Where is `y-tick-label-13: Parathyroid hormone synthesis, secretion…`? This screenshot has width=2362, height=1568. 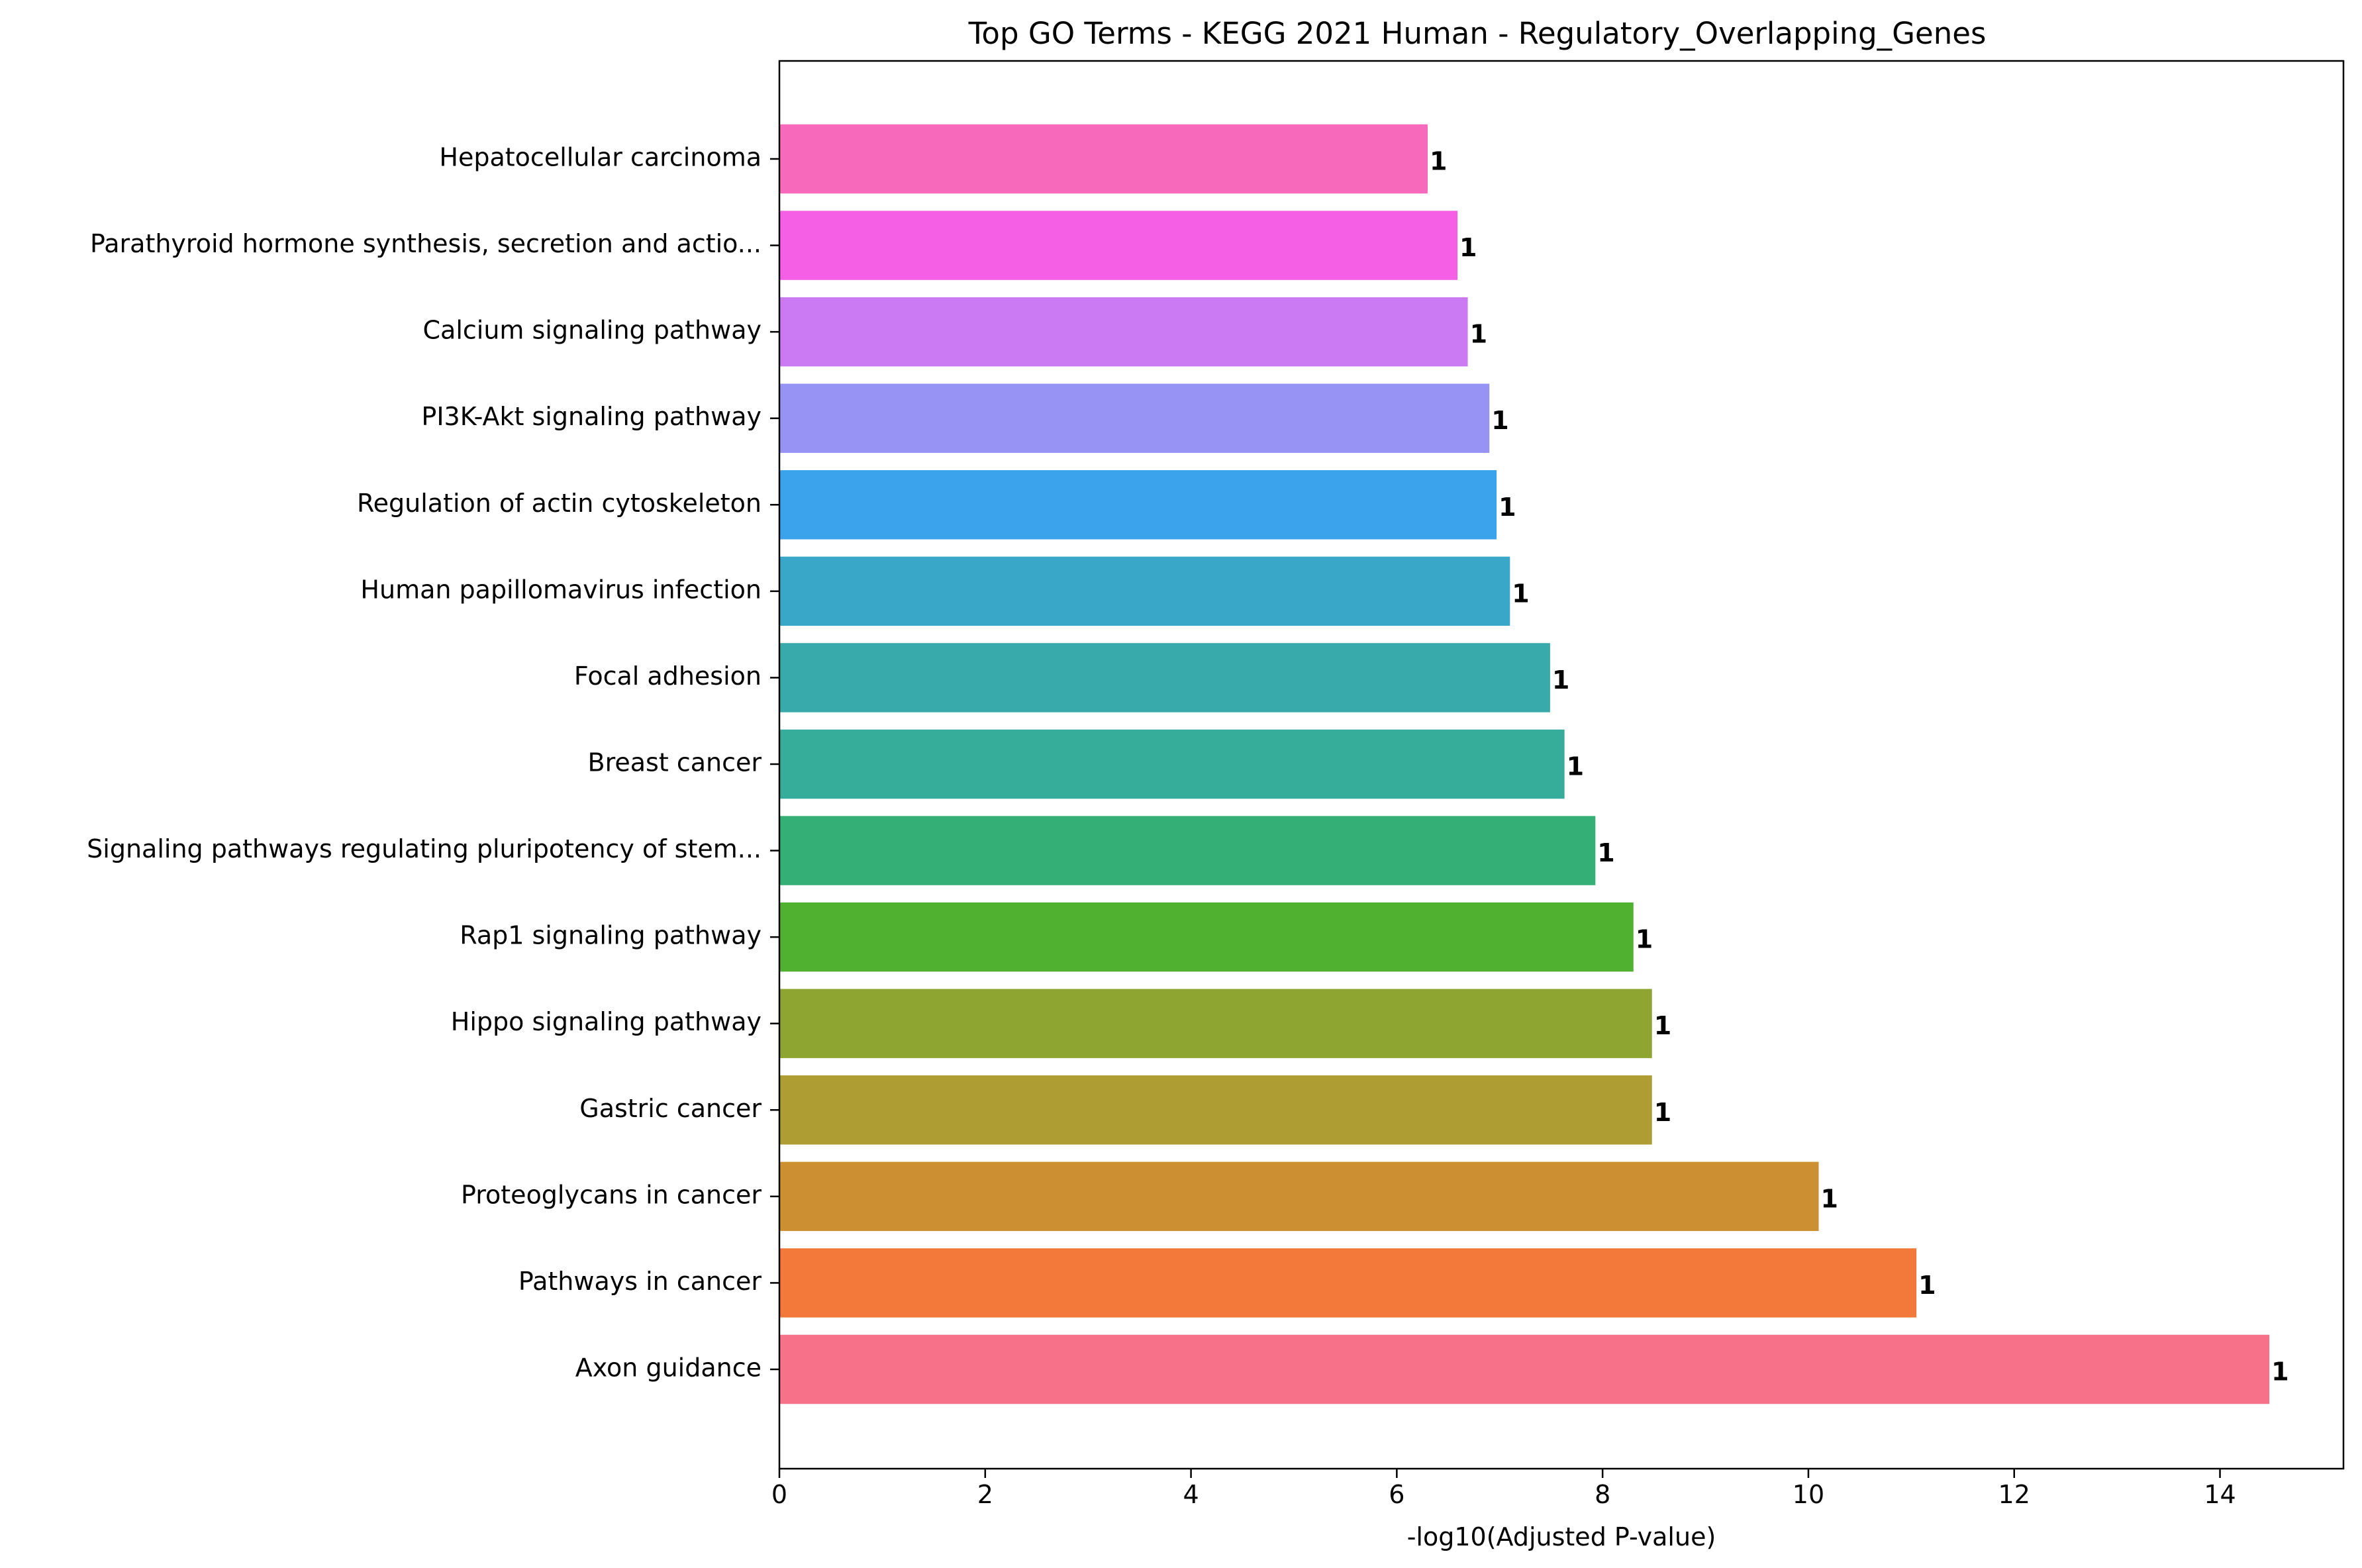 y-tick-label-13: Parathyroid hormone synthesis, secretion… is located at coordinates (426, 243).